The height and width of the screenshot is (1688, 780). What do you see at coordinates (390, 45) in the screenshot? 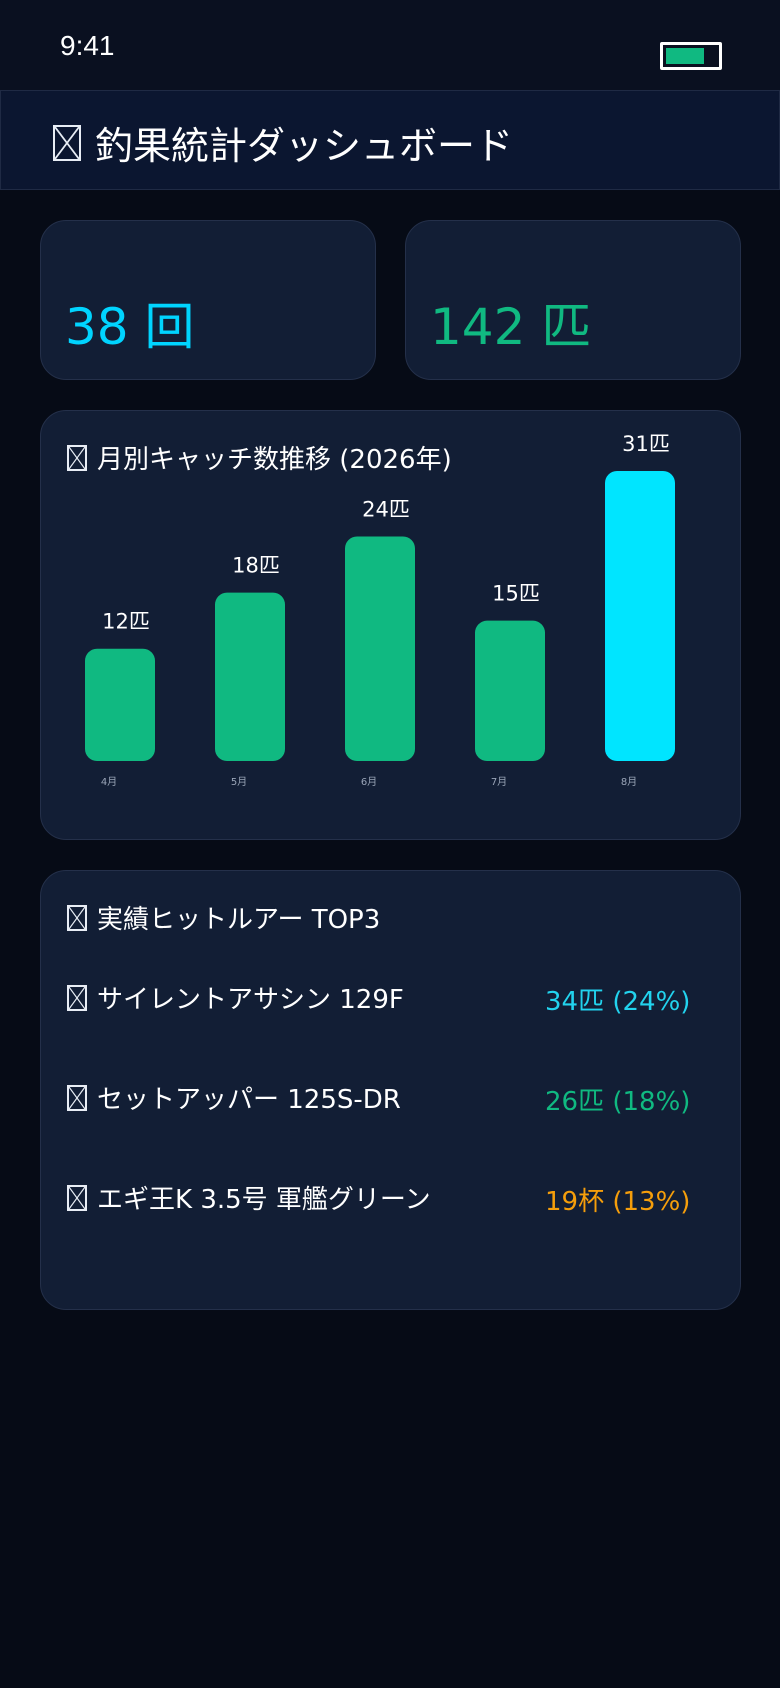
I see `status-bar: 9:41` at bounding box center [390, 45].